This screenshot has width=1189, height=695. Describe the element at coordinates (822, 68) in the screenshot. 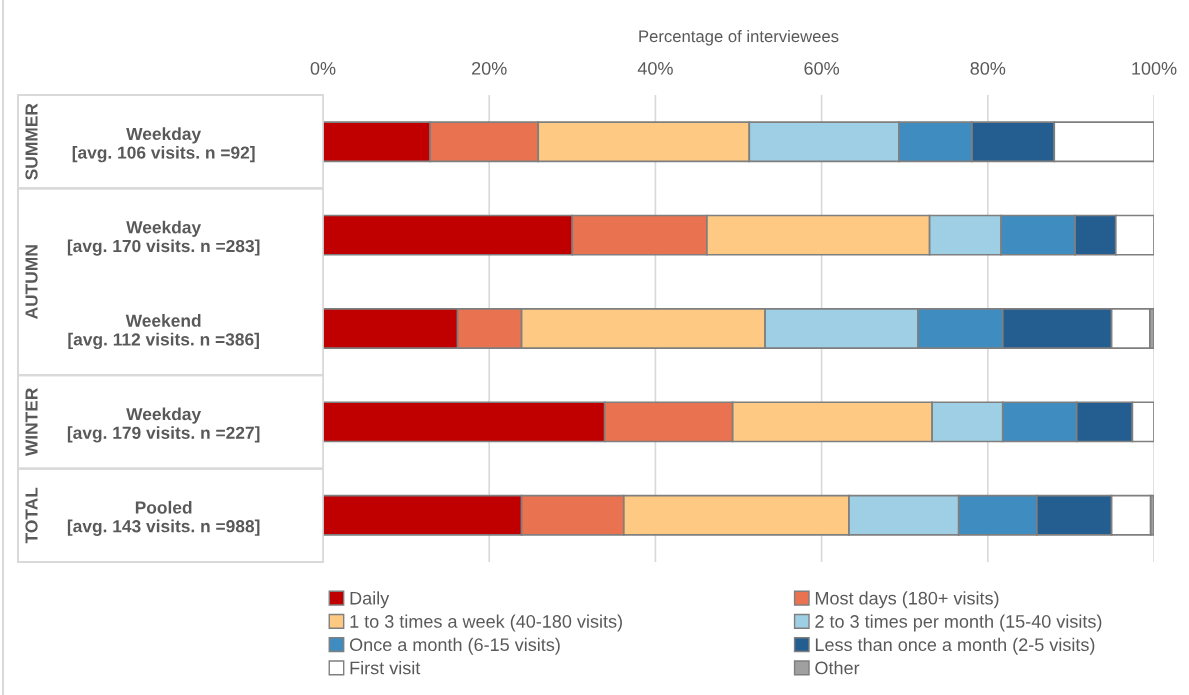

I see `x-tick-label: 60%` at that location.